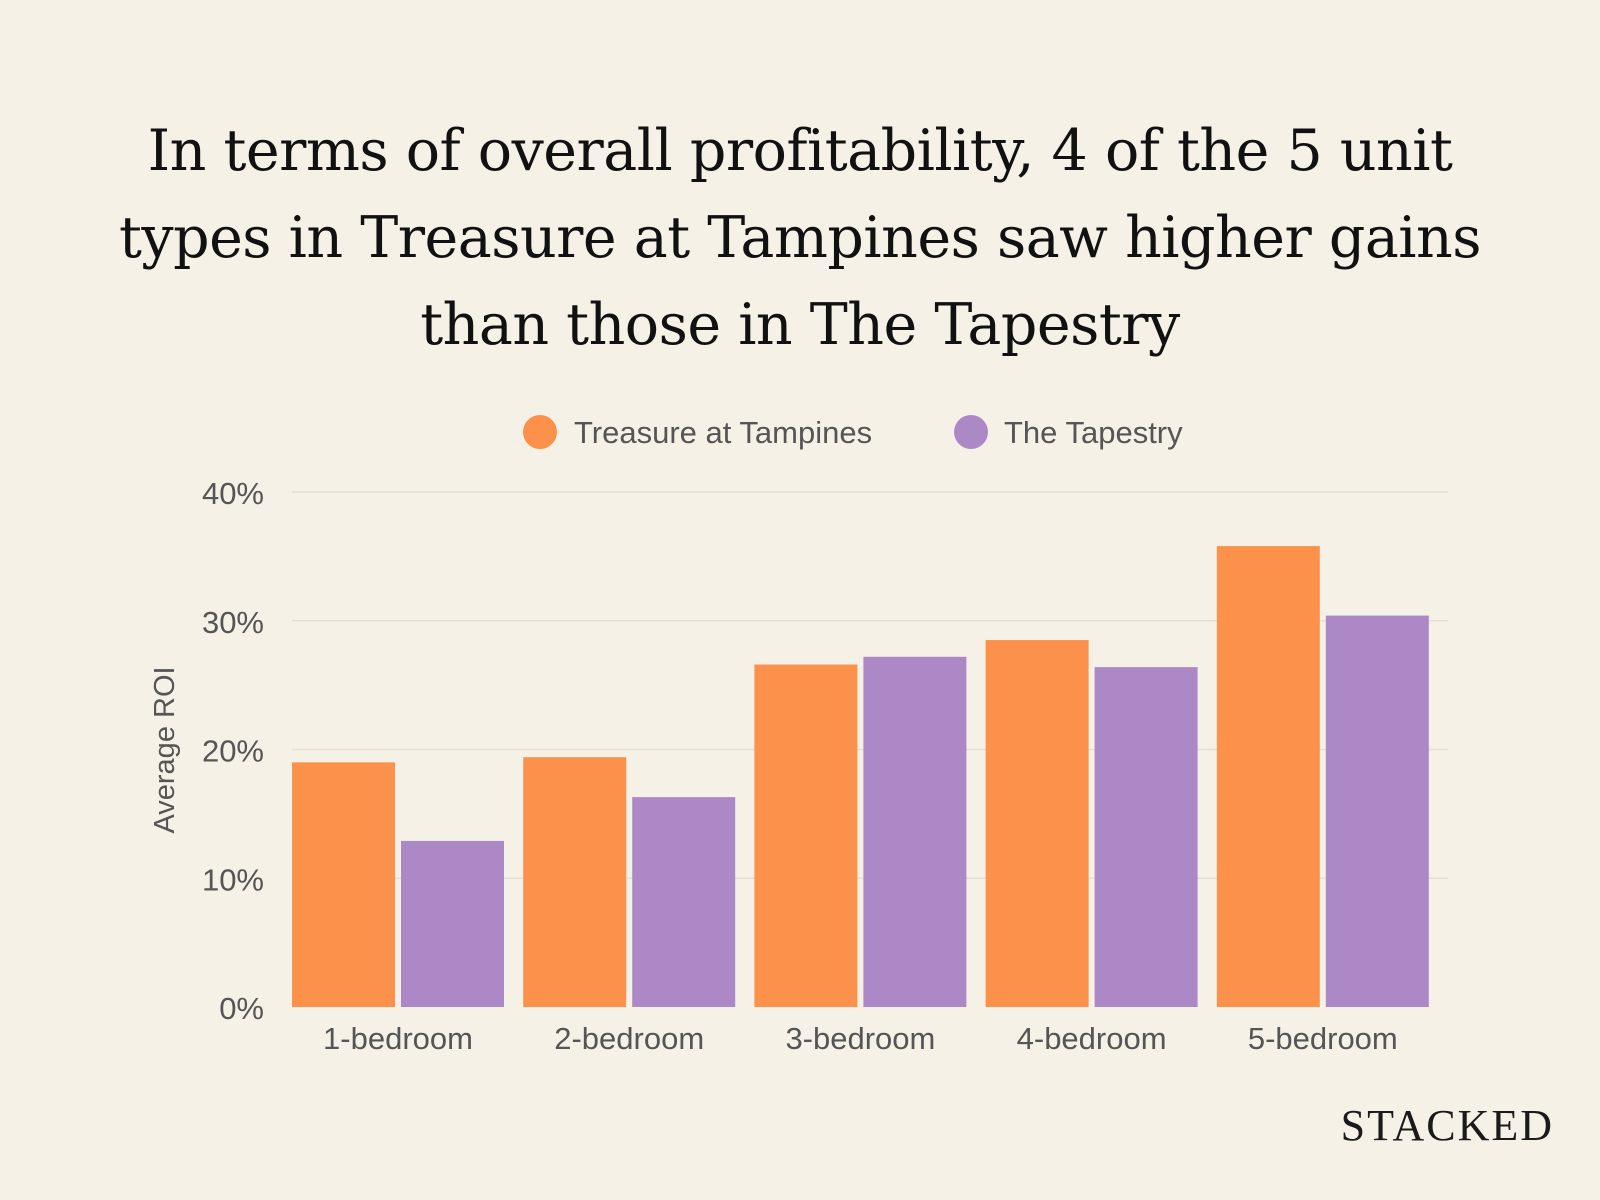 The image size is (1600, 1200). Describe the element at coordinates (684, 902) in the screenshot. I see `bar-the-tapestry-2-bedroom` at that location.